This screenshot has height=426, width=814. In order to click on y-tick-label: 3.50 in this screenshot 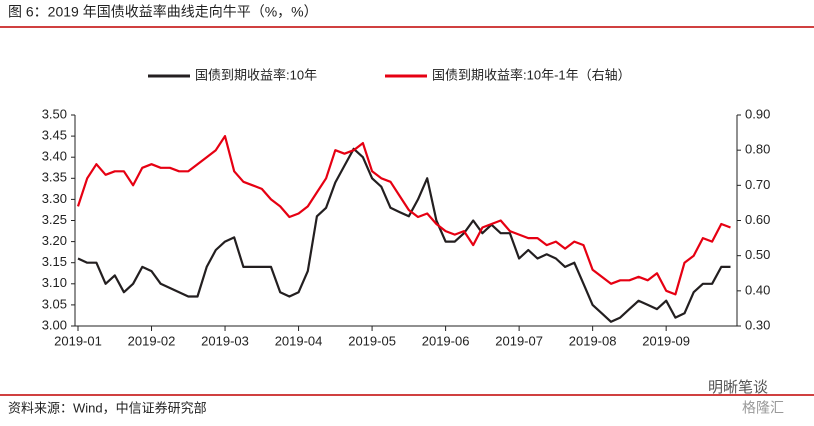, I will do `click(54, 113)`.